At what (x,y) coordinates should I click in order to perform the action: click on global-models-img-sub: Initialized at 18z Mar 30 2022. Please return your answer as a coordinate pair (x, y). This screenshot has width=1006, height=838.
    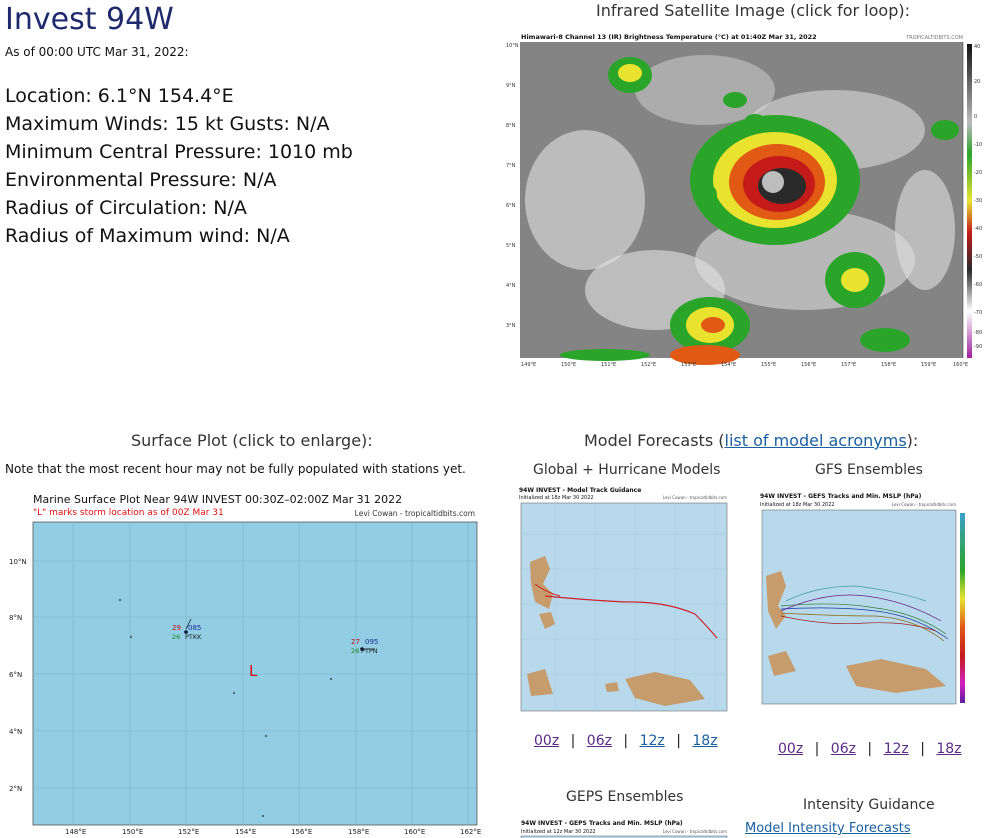
    Looking at the image, I should click on (556, 498).